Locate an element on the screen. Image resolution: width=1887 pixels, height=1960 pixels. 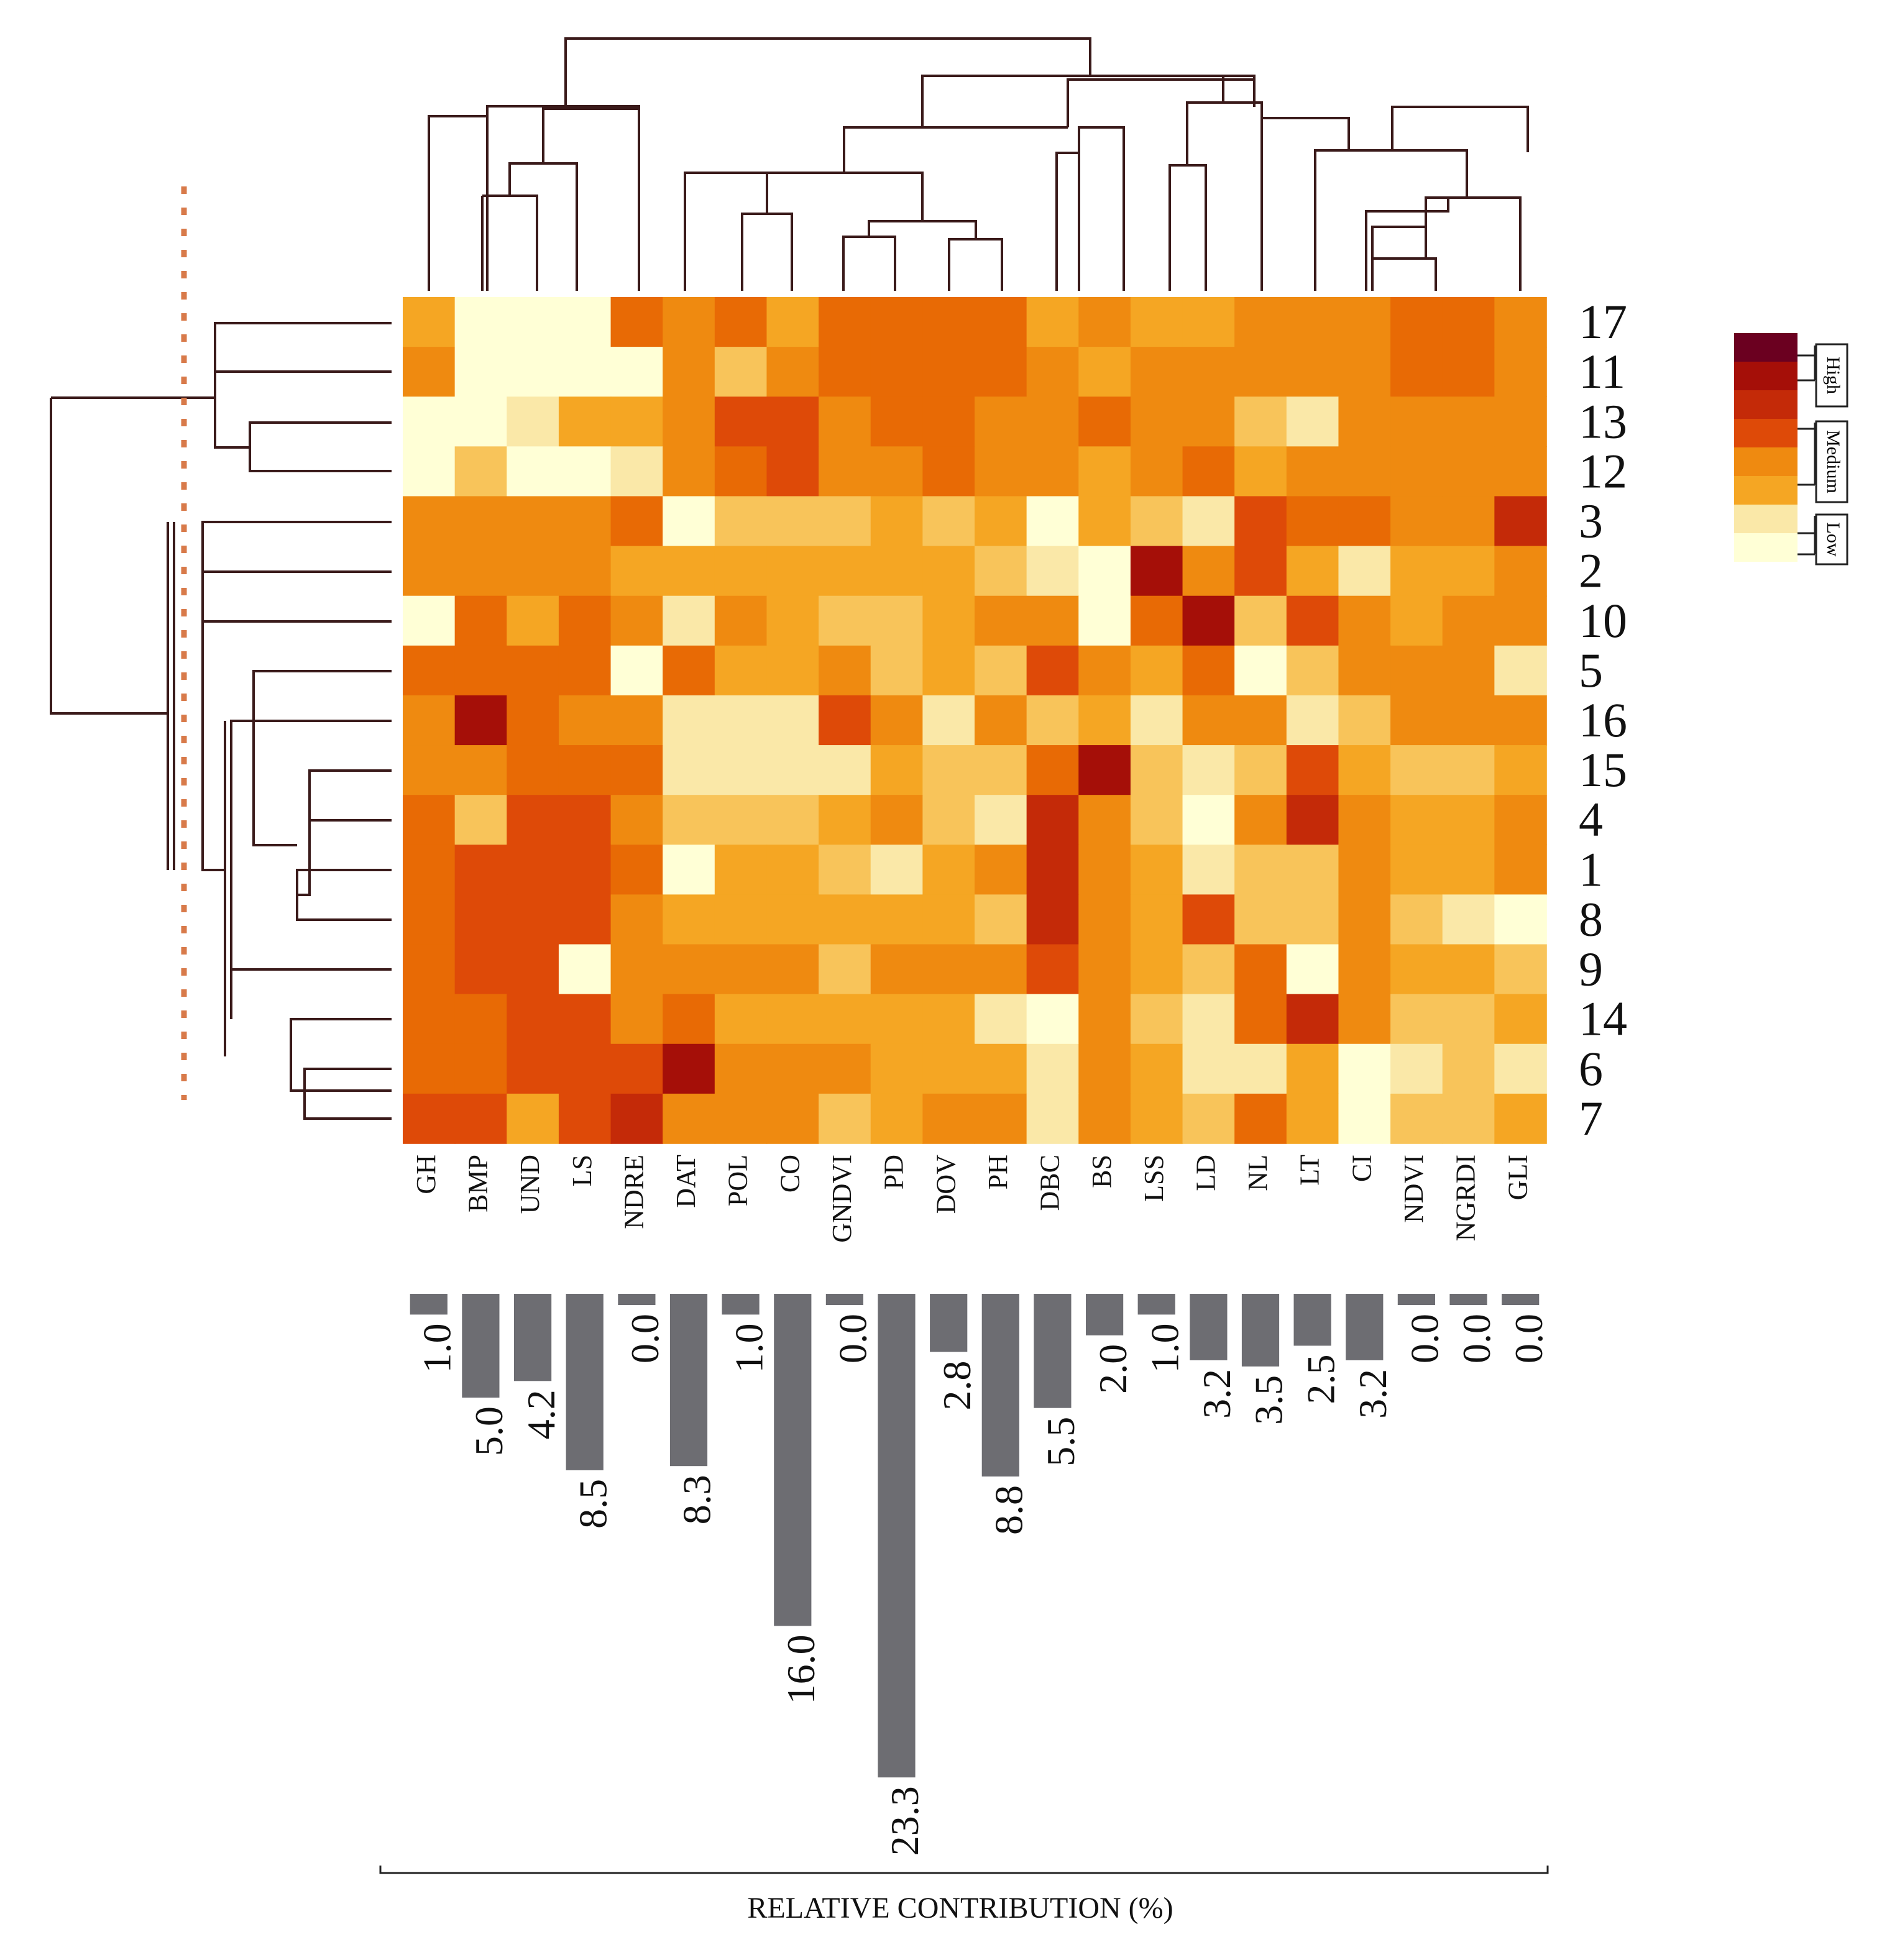
heatmap-cell-8-NDRE is located at coordinates (636, 919).